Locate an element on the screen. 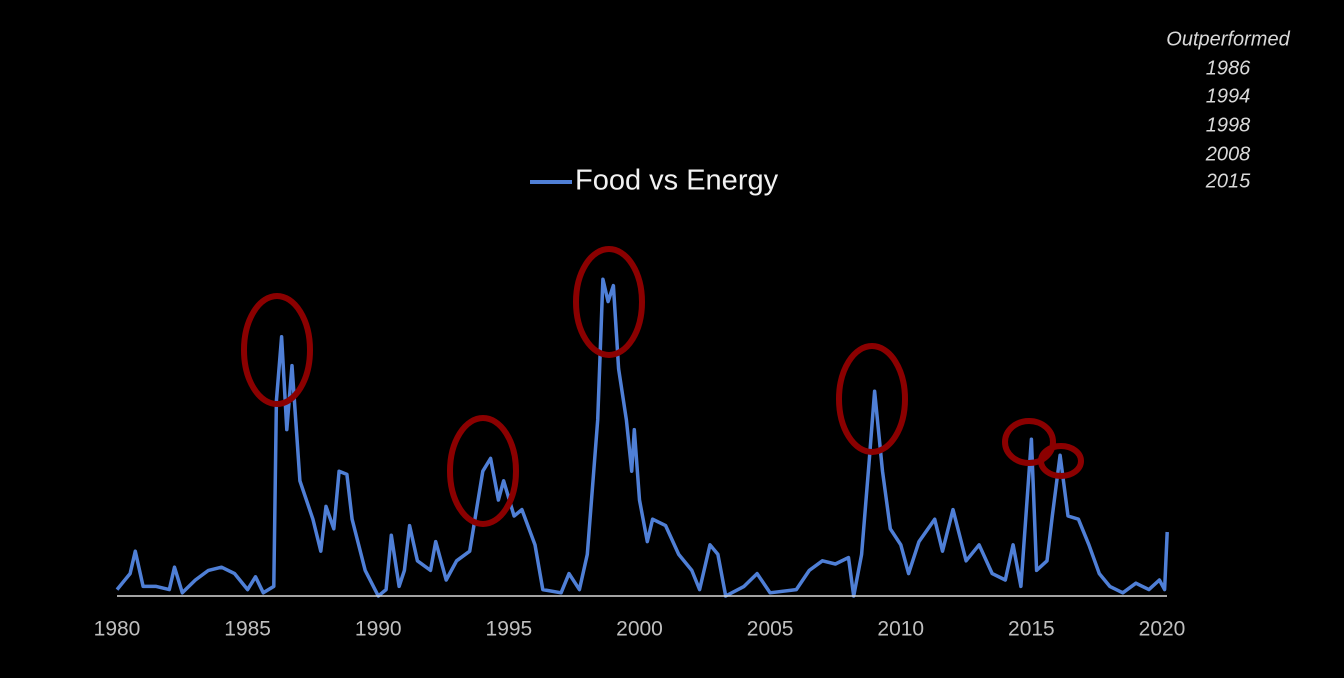 The height and width of the screenshot is (678, 1344). x-tick-label: 1995 is located at coordinates (509, 629).